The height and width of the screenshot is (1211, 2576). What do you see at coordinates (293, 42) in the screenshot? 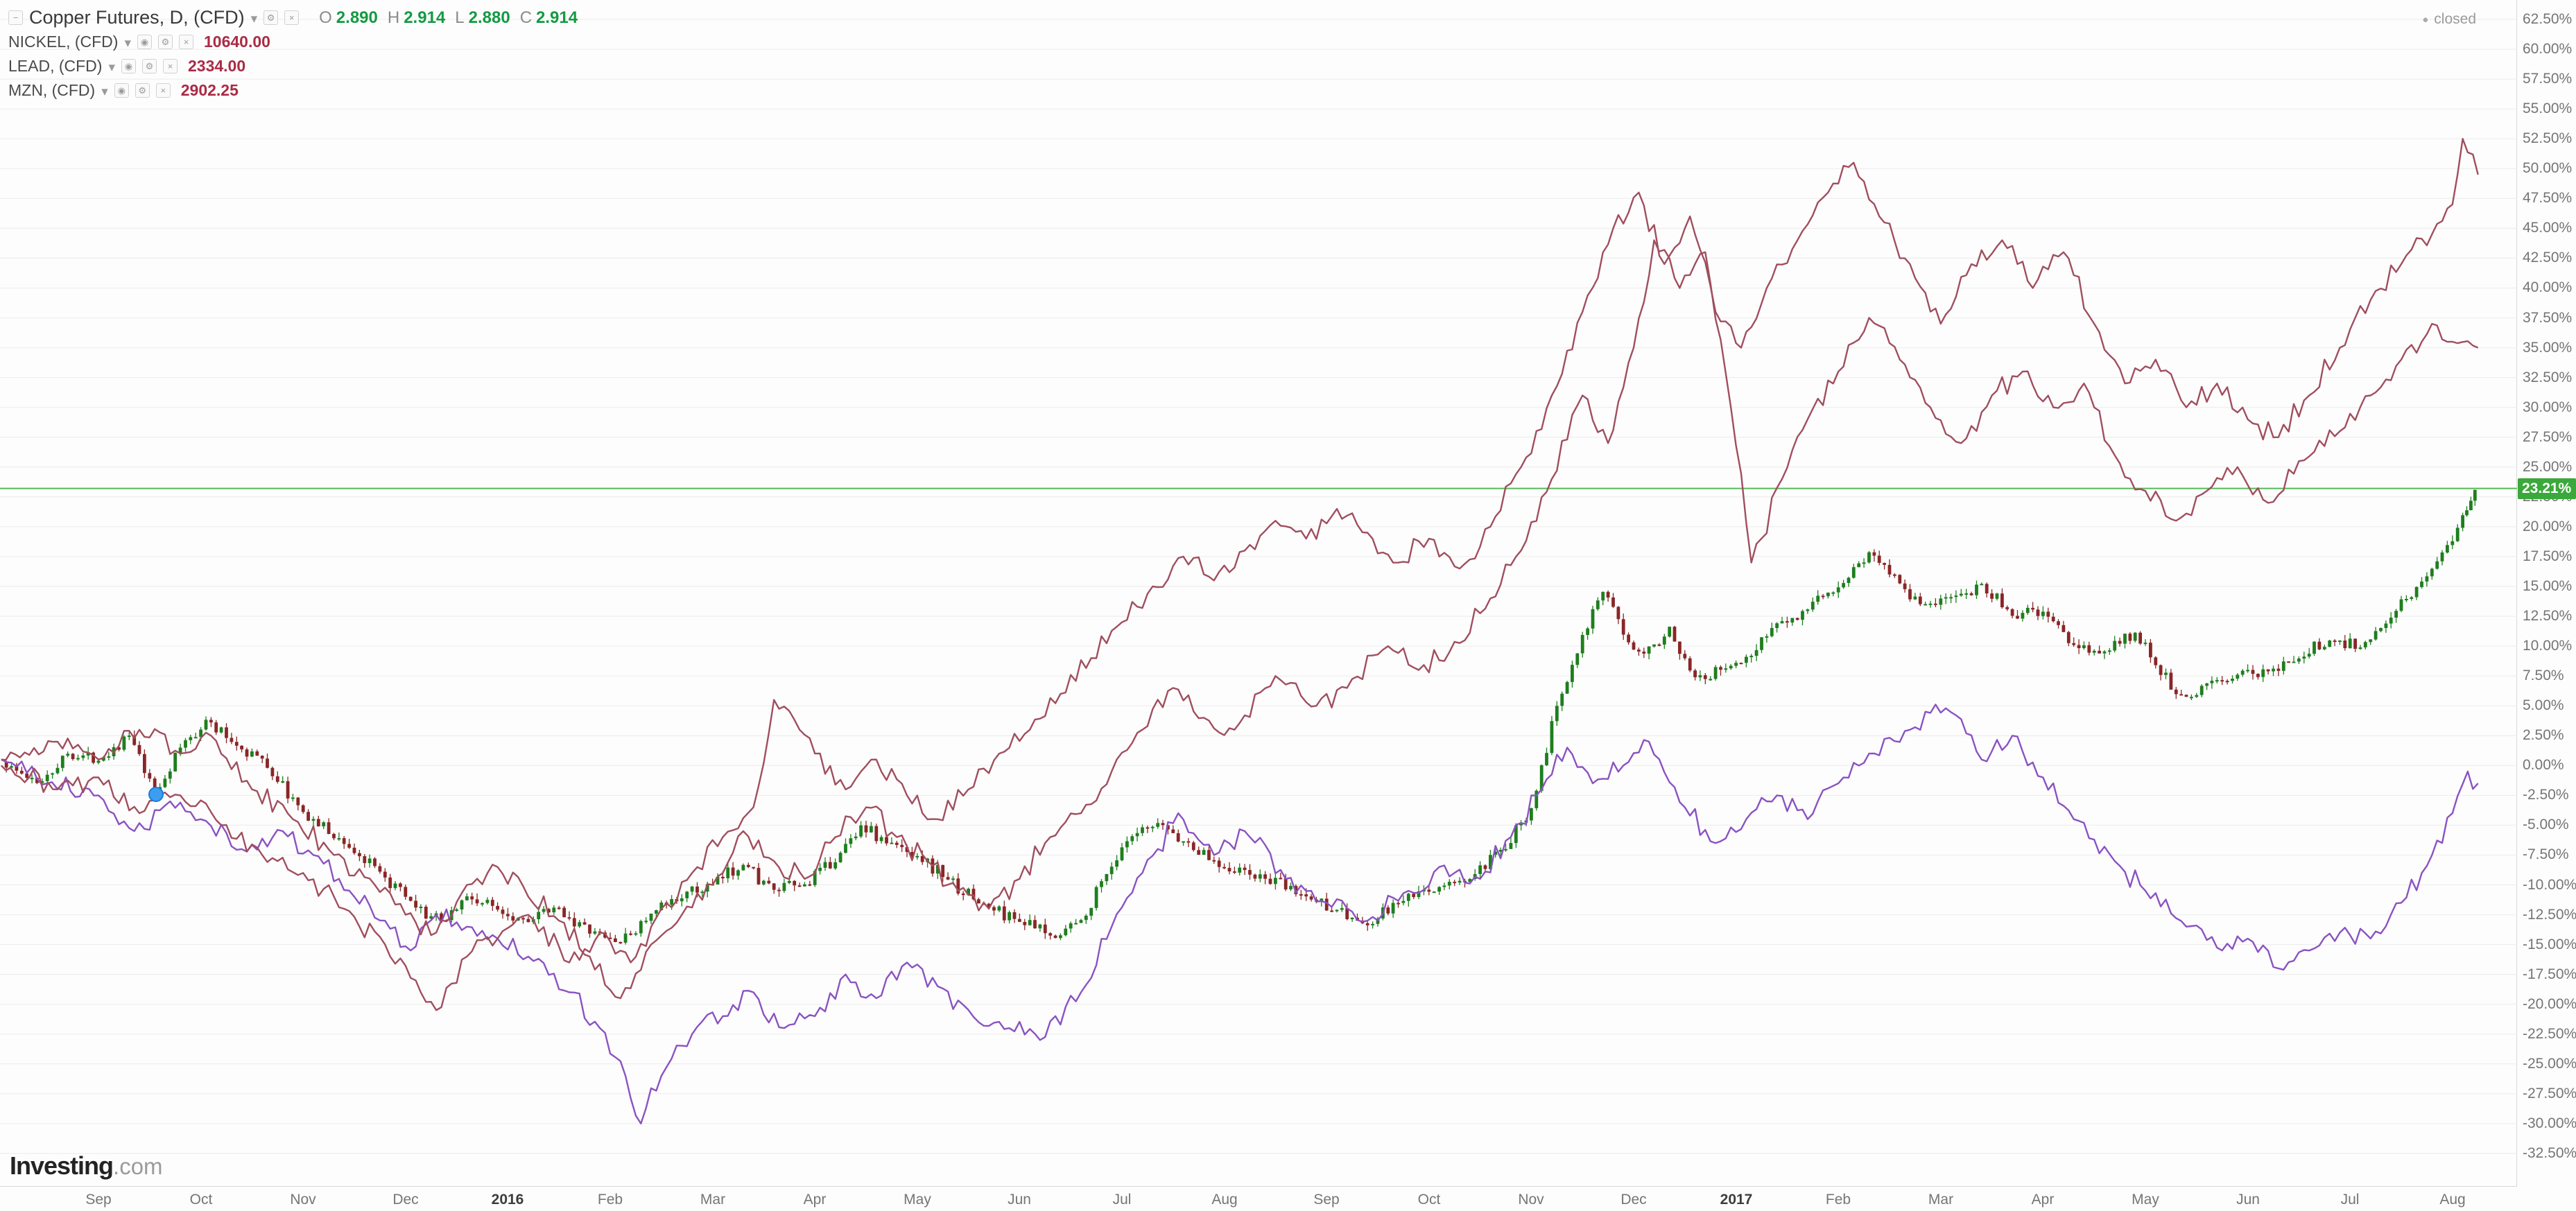
I see `legend-row-nickel: NICKEL, (CFD) ▾ ◉ ⚙ × 10640.00` at bounding box center [293, 42].